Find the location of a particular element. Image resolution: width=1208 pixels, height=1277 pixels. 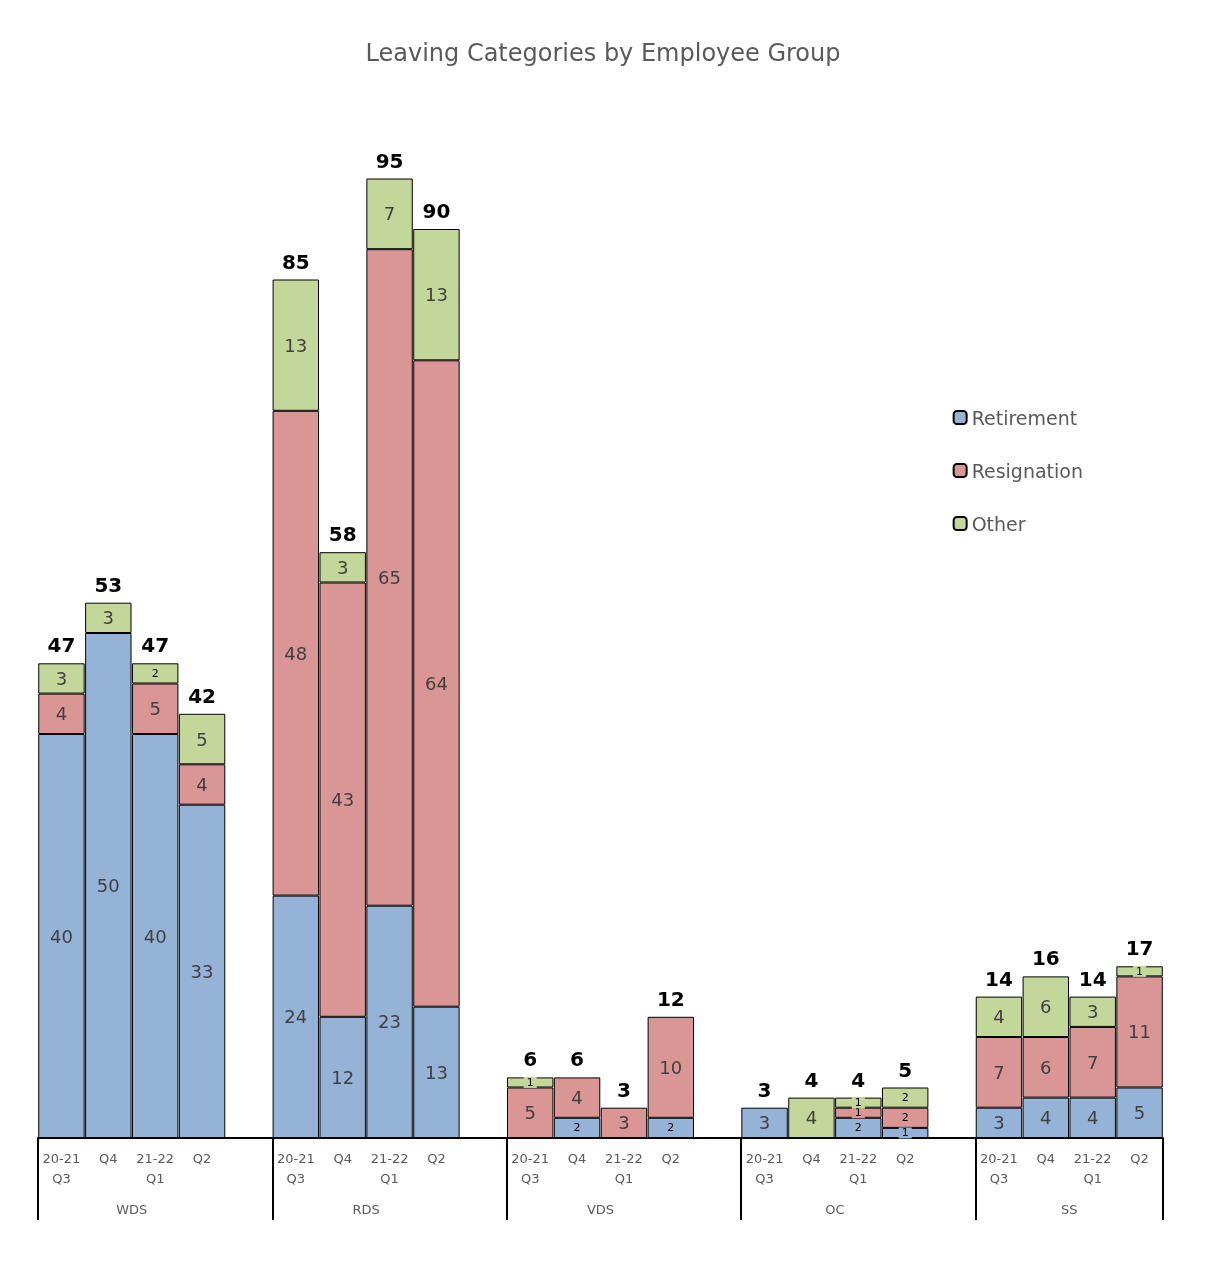

total-label: 58 is located at coordinates (342, 534).